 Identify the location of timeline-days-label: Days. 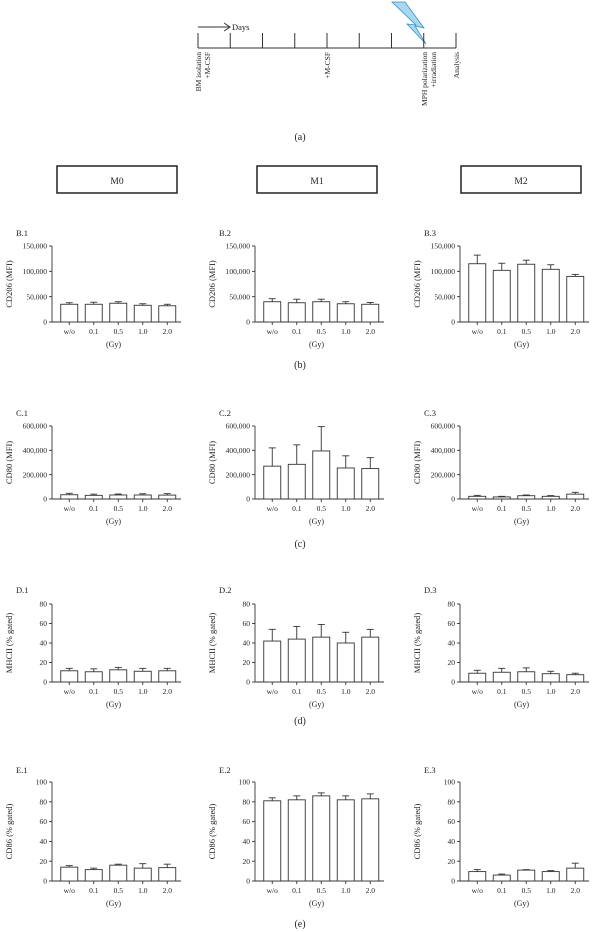
(240, 27).